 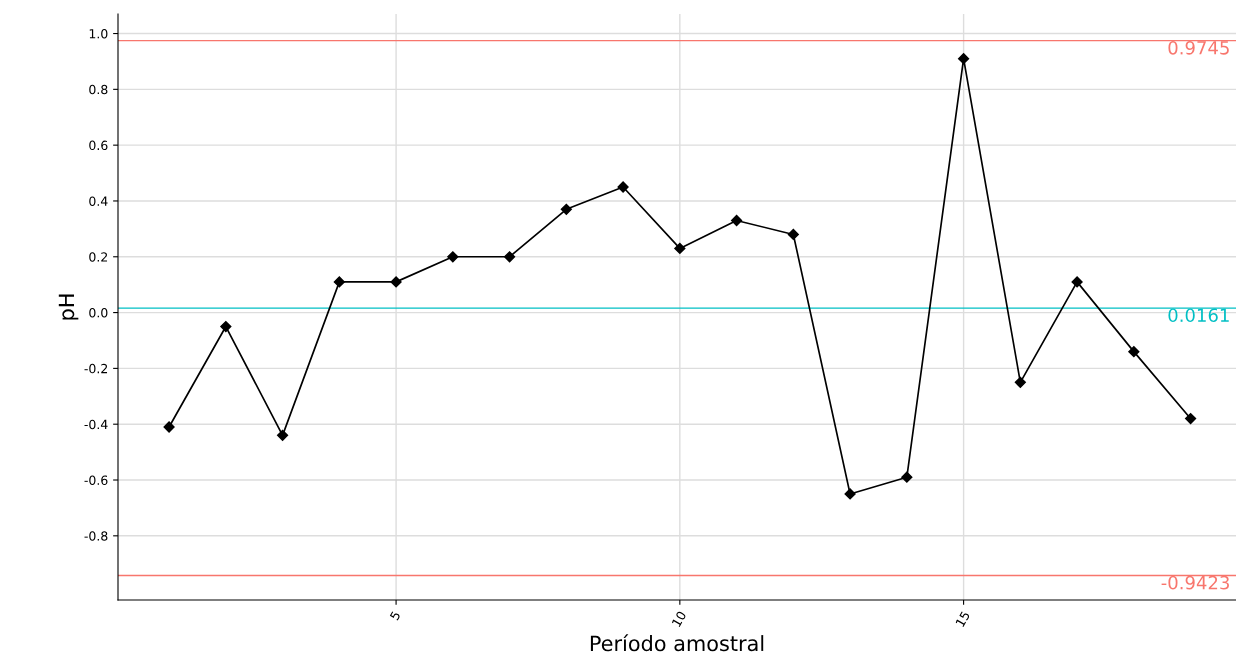 I want to click on y-tick-label: -0.2, so click(x=96, y=368).